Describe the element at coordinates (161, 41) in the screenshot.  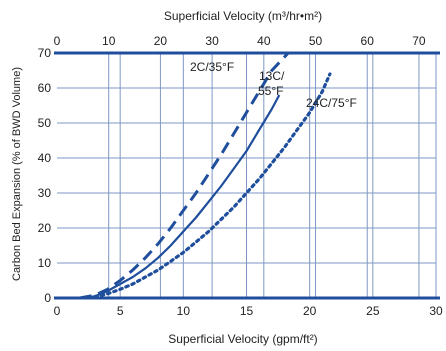
I see `x-top-tick-label: 20` at that location.